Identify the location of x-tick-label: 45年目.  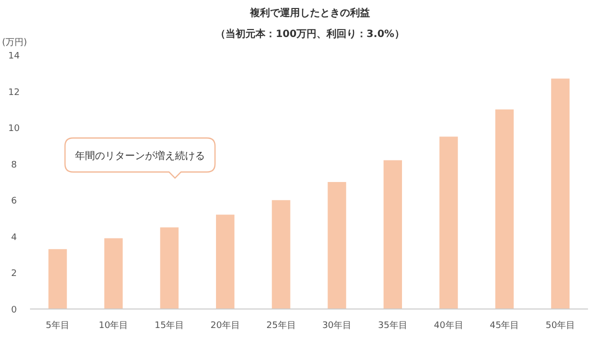
(505, 325).